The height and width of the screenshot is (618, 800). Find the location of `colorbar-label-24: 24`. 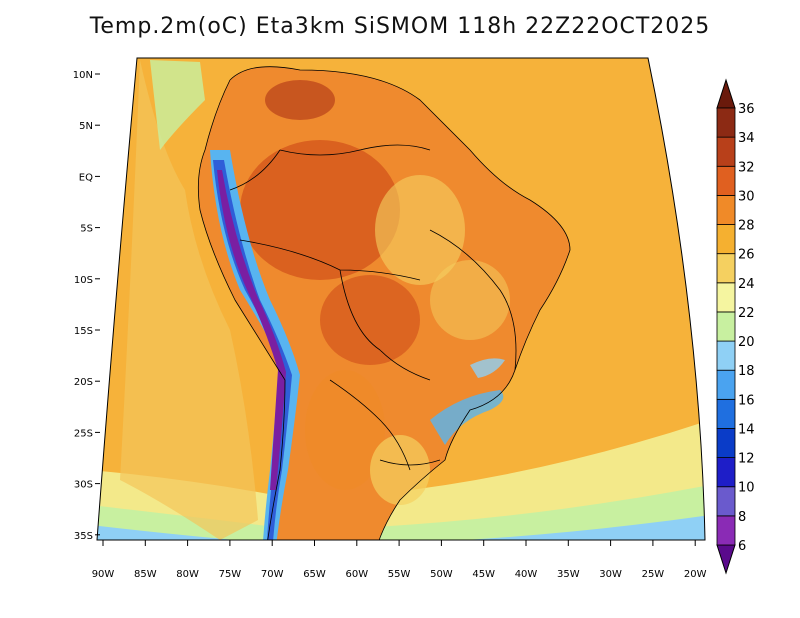

colorbar-label-24: 24 is located at coordinates (746, 284).